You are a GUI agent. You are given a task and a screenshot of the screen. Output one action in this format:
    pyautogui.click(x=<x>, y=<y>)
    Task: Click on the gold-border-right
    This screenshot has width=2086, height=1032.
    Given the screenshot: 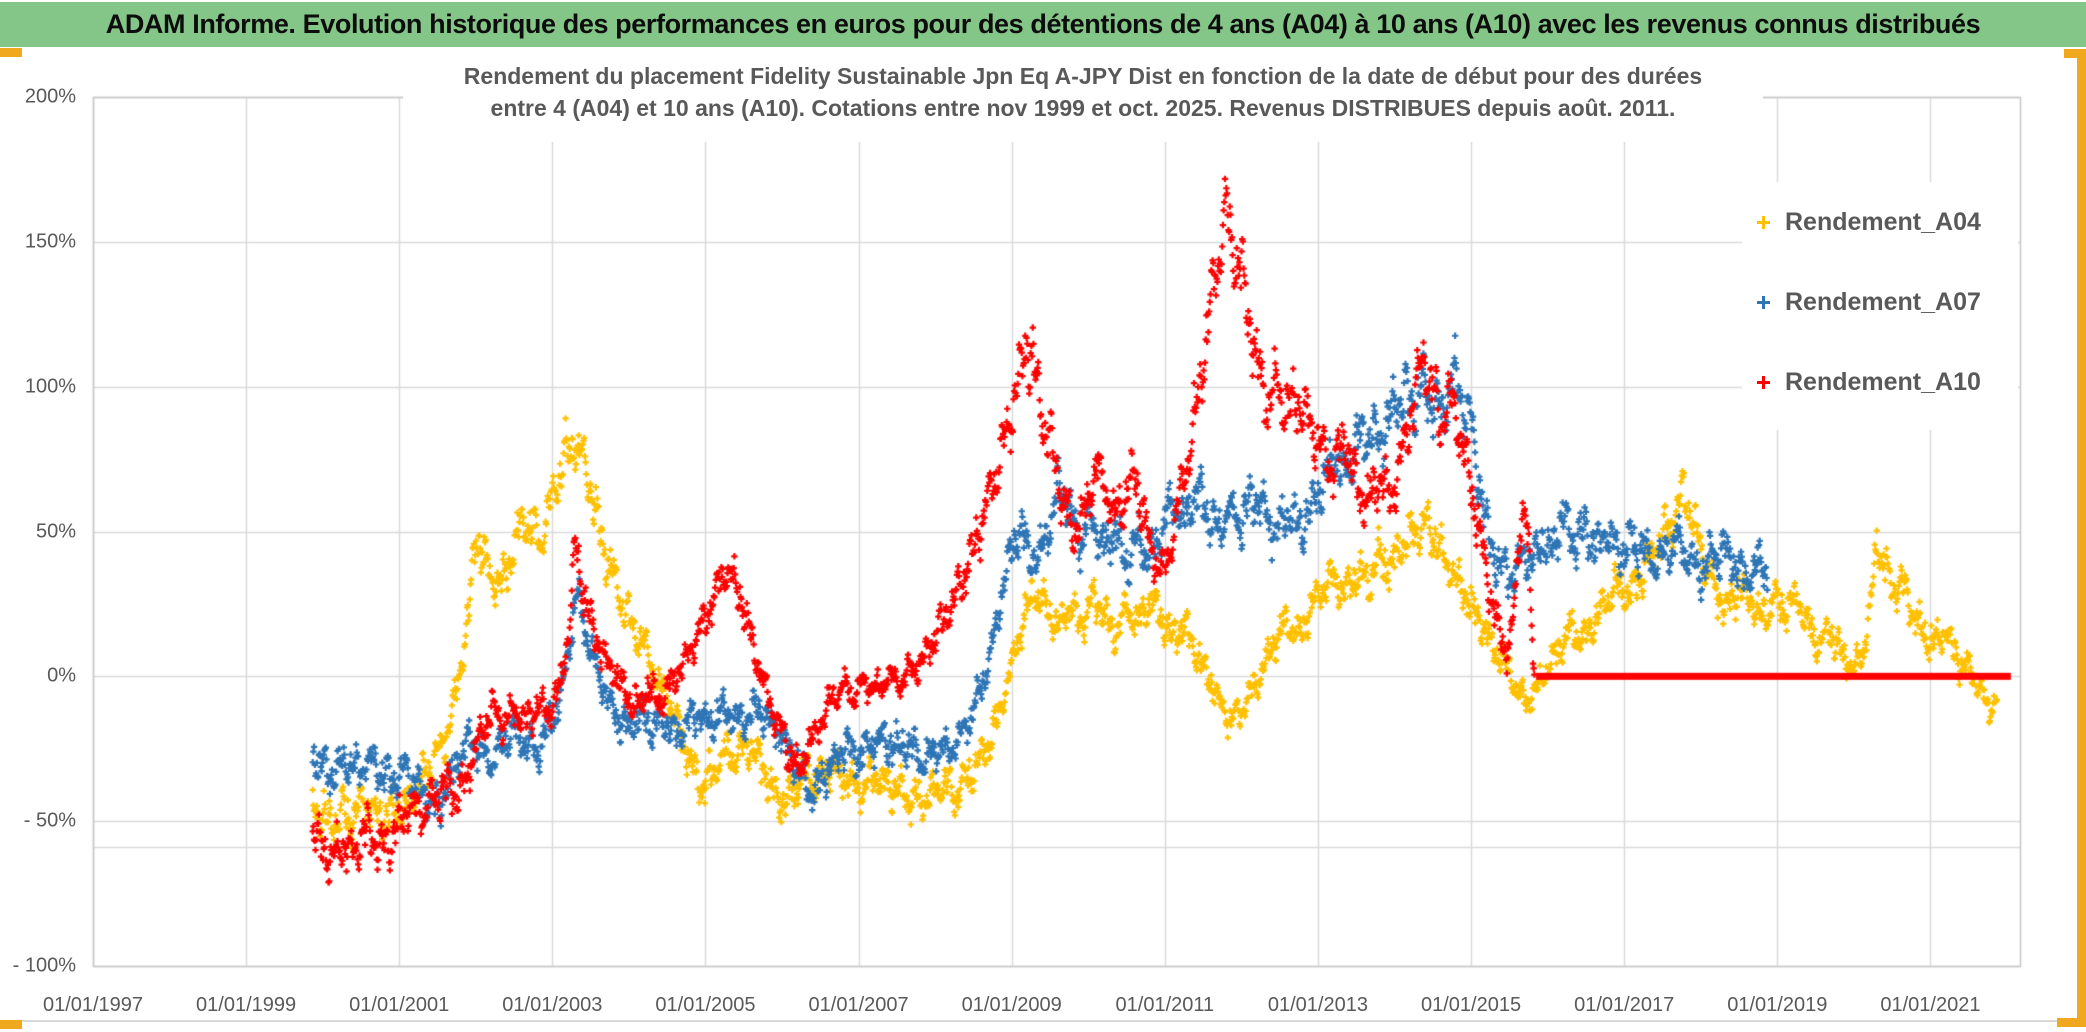 What is the action you would take?
    pyautogui.click(x=2081, y=538)
    